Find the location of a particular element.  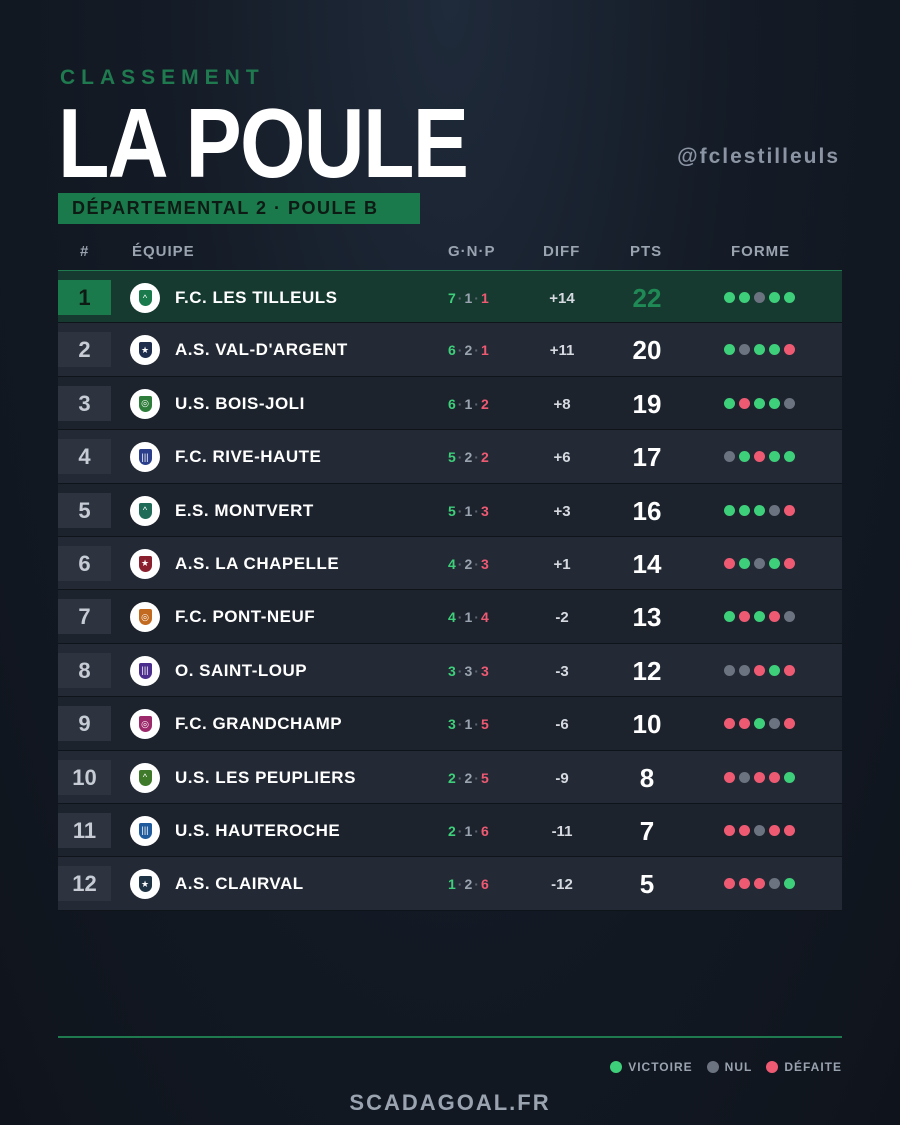

gnp-cell: 6 · 2 · 1 is located at coordinates (468, 350).